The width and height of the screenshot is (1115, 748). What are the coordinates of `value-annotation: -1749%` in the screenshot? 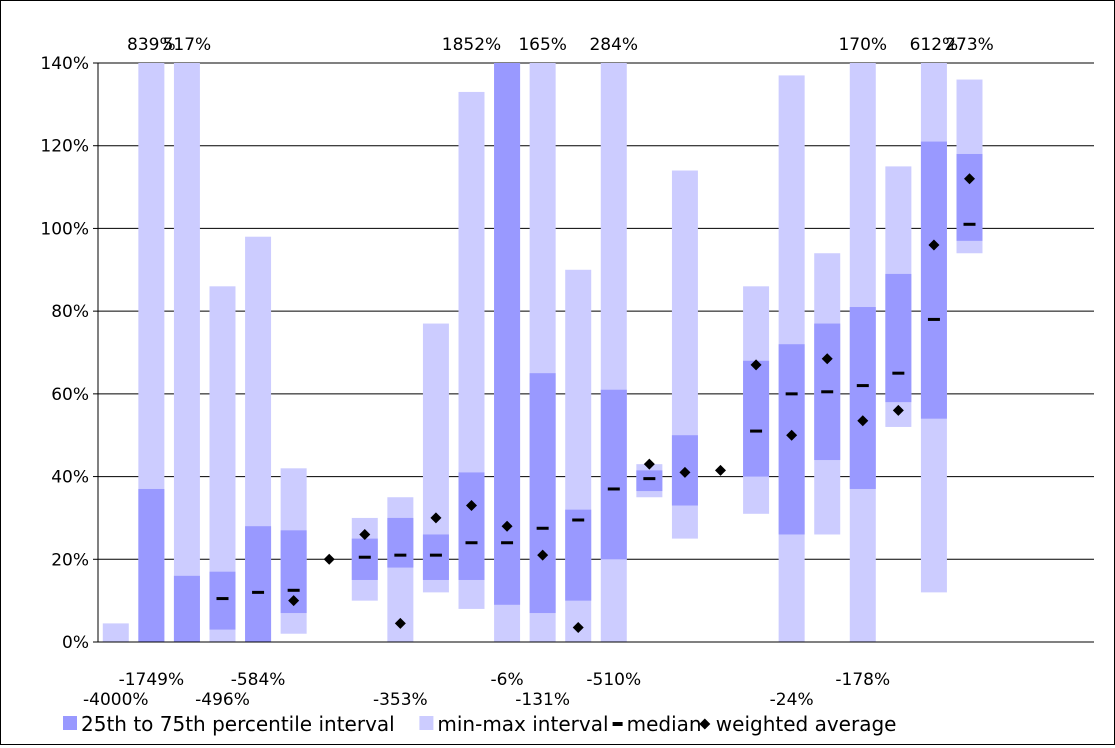 It's located at (152, 680).